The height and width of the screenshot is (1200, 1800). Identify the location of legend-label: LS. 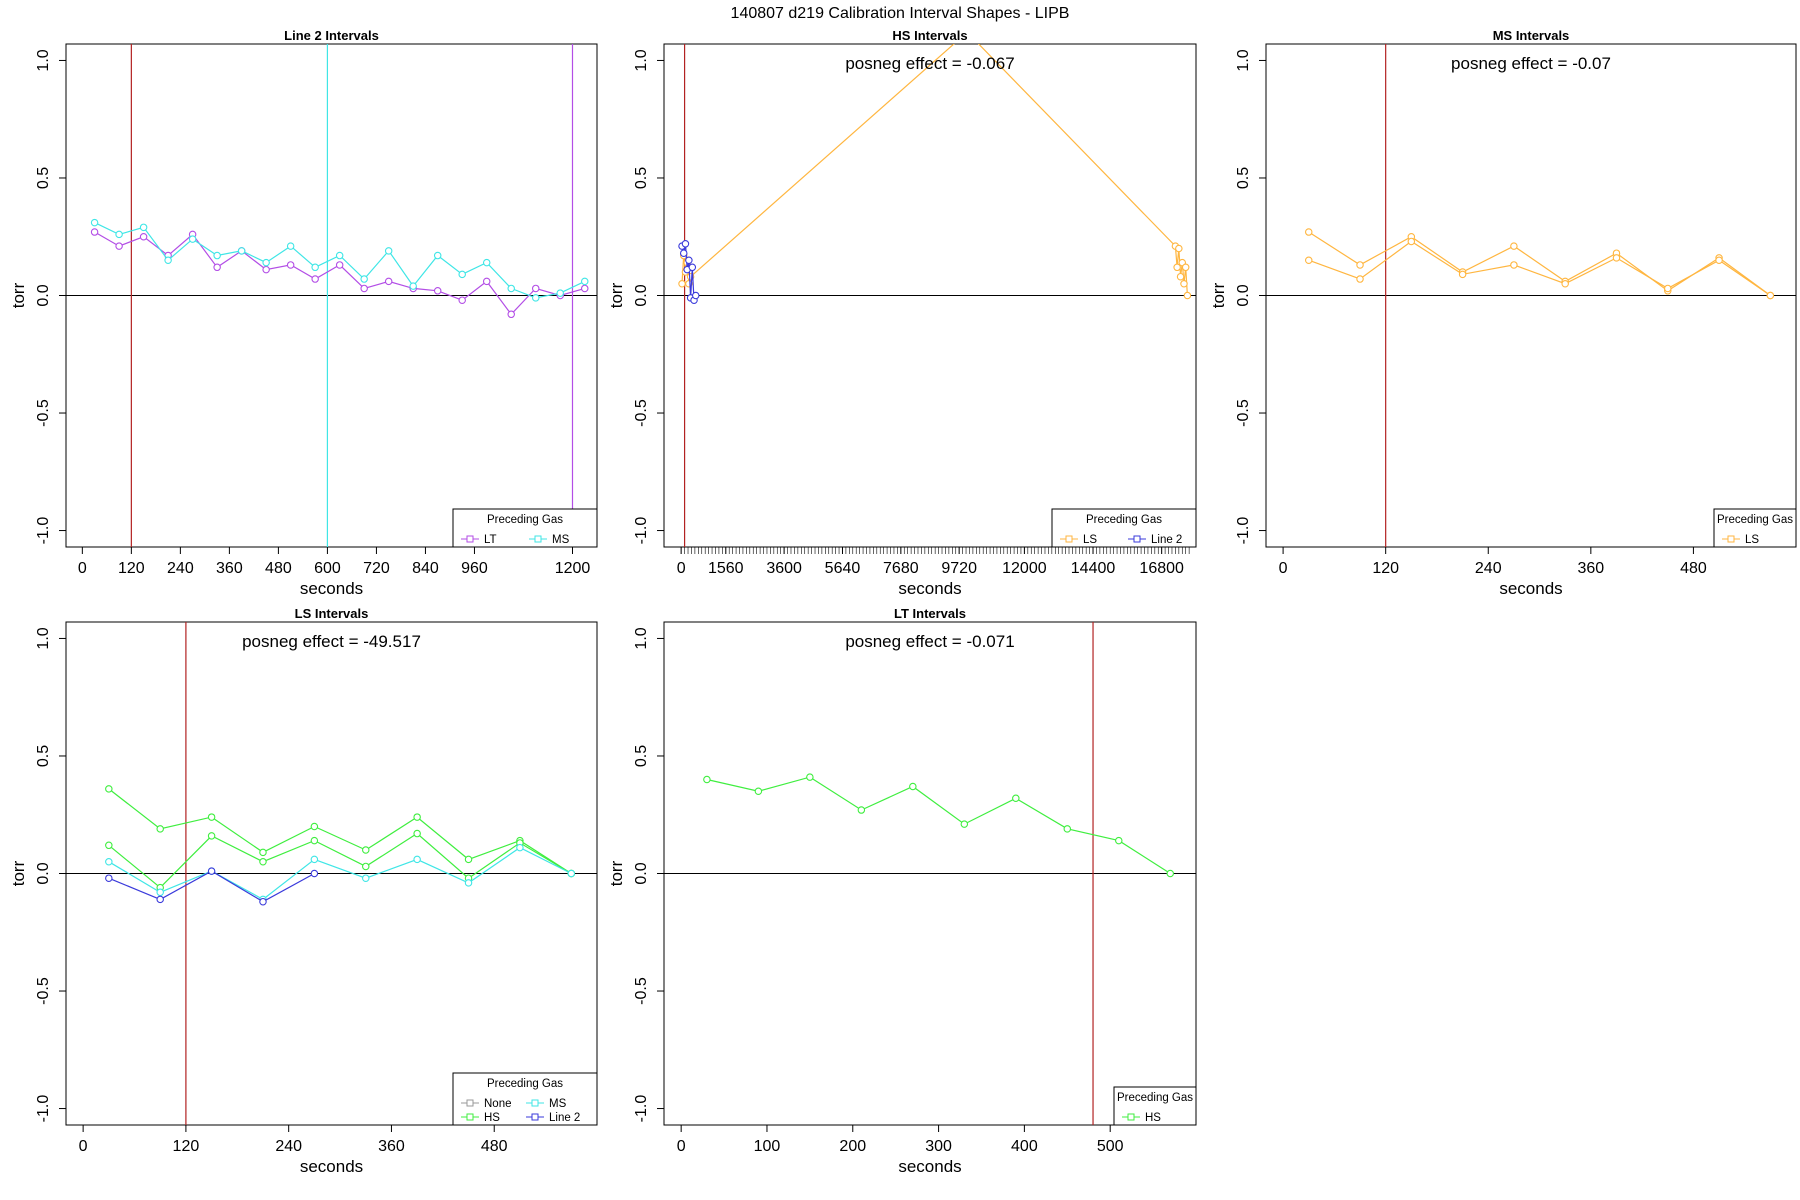
(1090, 540).